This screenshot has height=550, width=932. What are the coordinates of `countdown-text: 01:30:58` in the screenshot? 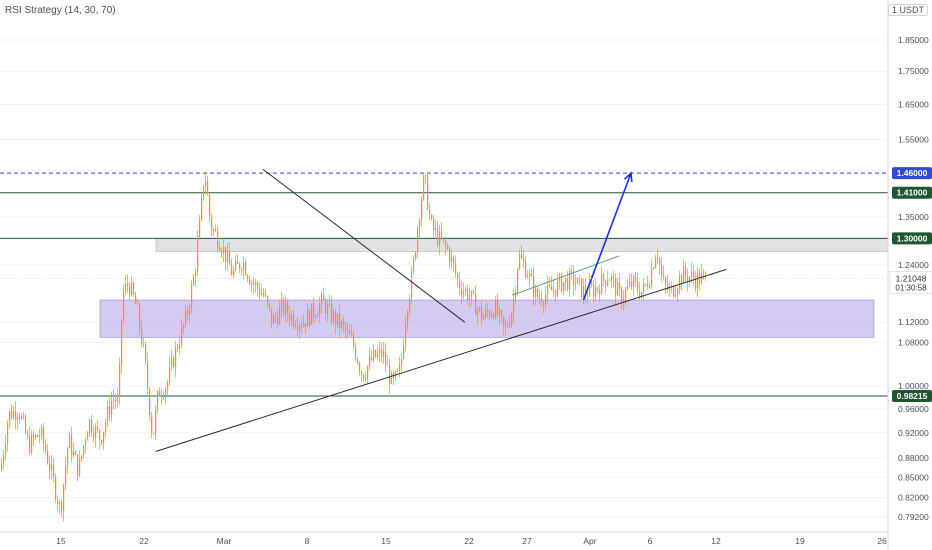 It's located at (911, 287).